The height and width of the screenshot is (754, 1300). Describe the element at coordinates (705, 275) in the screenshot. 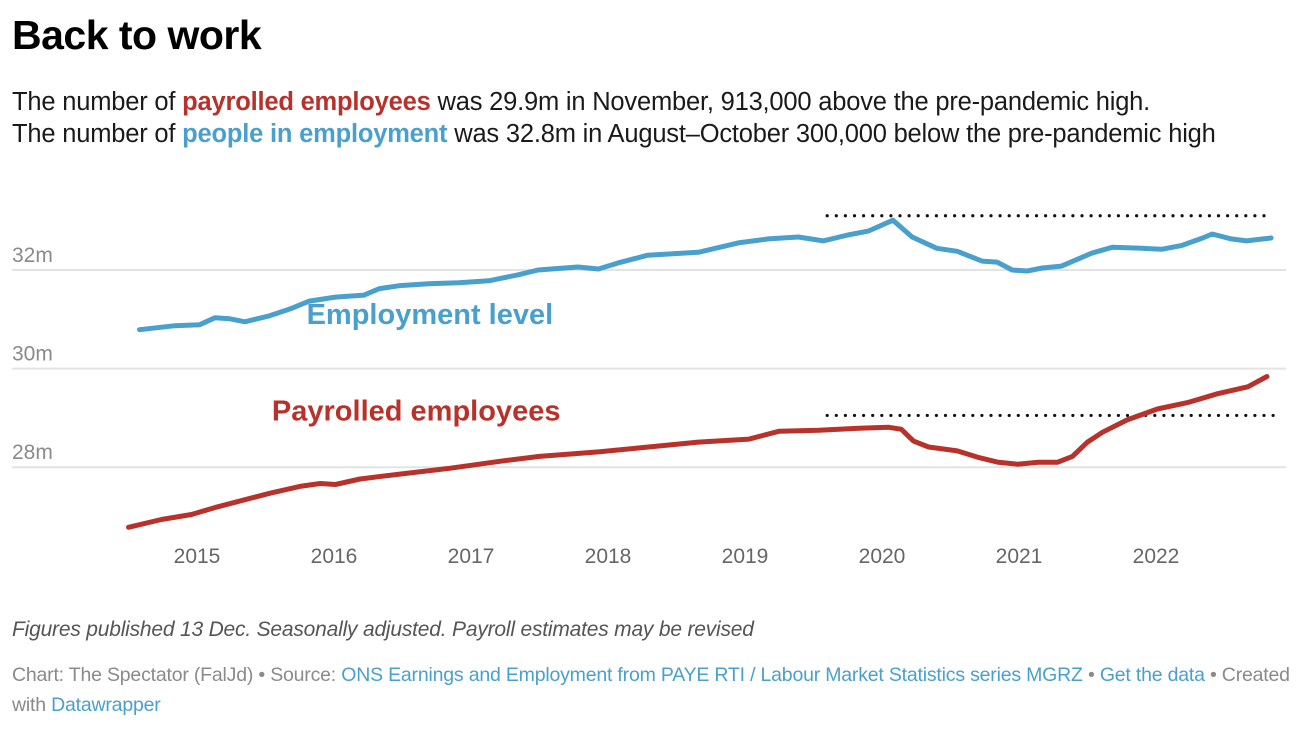

I see `series-line-employment` at that location.